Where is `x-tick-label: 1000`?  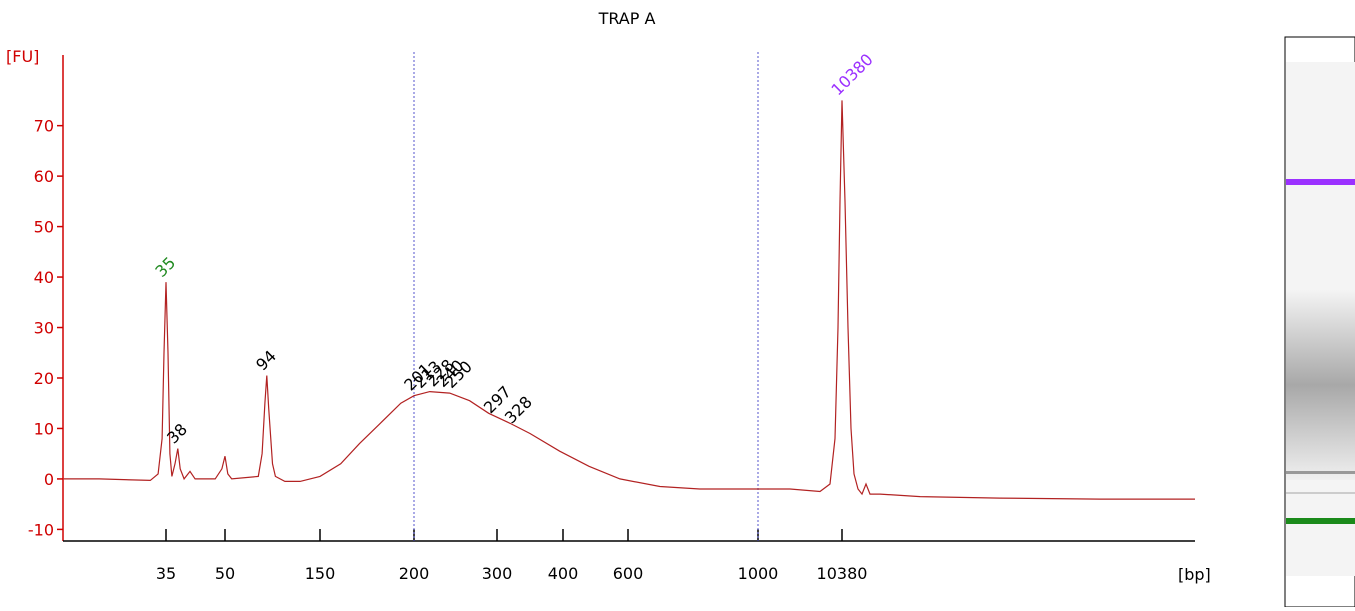 x-tick-label: 1000 is located at coordinates (758, 573).